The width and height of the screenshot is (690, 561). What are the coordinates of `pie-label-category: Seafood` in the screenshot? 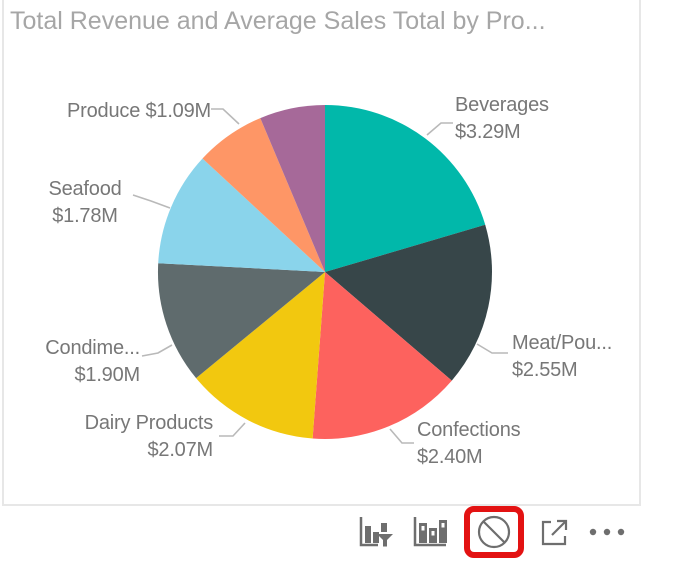 It's located at (85, 189).